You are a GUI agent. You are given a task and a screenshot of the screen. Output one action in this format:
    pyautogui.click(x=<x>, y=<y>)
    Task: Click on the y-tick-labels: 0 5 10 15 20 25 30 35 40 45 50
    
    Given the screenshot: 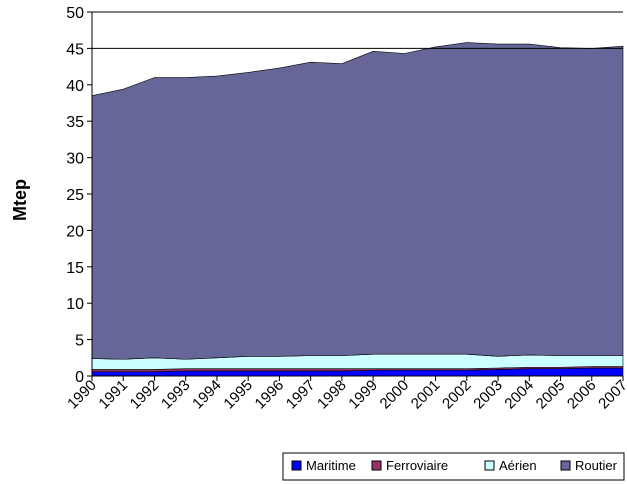 What is the action you would take?
    pyautogui.click(x=79, y=195)
    